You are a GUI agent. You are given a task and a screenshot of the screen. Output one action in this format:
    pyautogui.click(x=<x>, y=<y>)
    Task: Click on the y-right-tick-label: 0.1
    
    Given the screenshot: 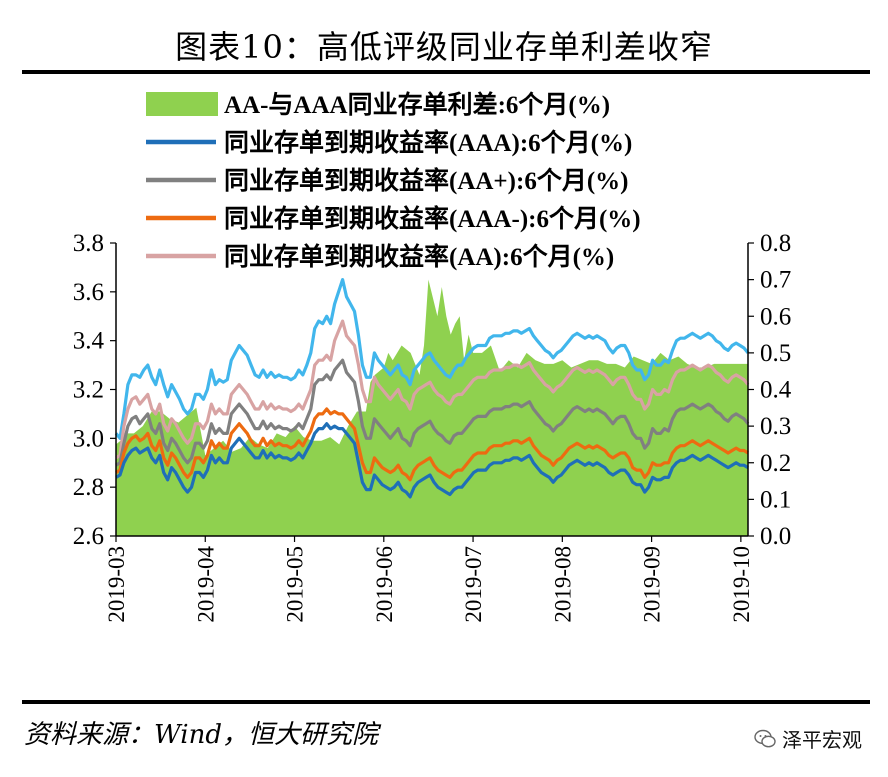 What is the action you would take?
    pyautogui.click(x=775, y=499)
    